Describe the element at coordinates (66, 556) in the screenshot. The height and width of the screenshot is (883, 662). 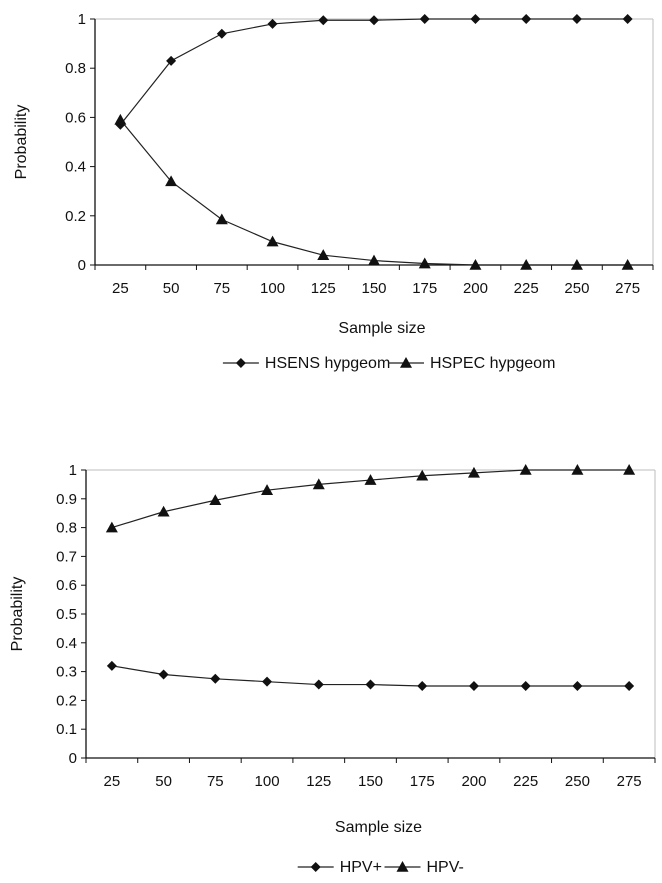
I see `y-tick-label: 0.7` at that location.